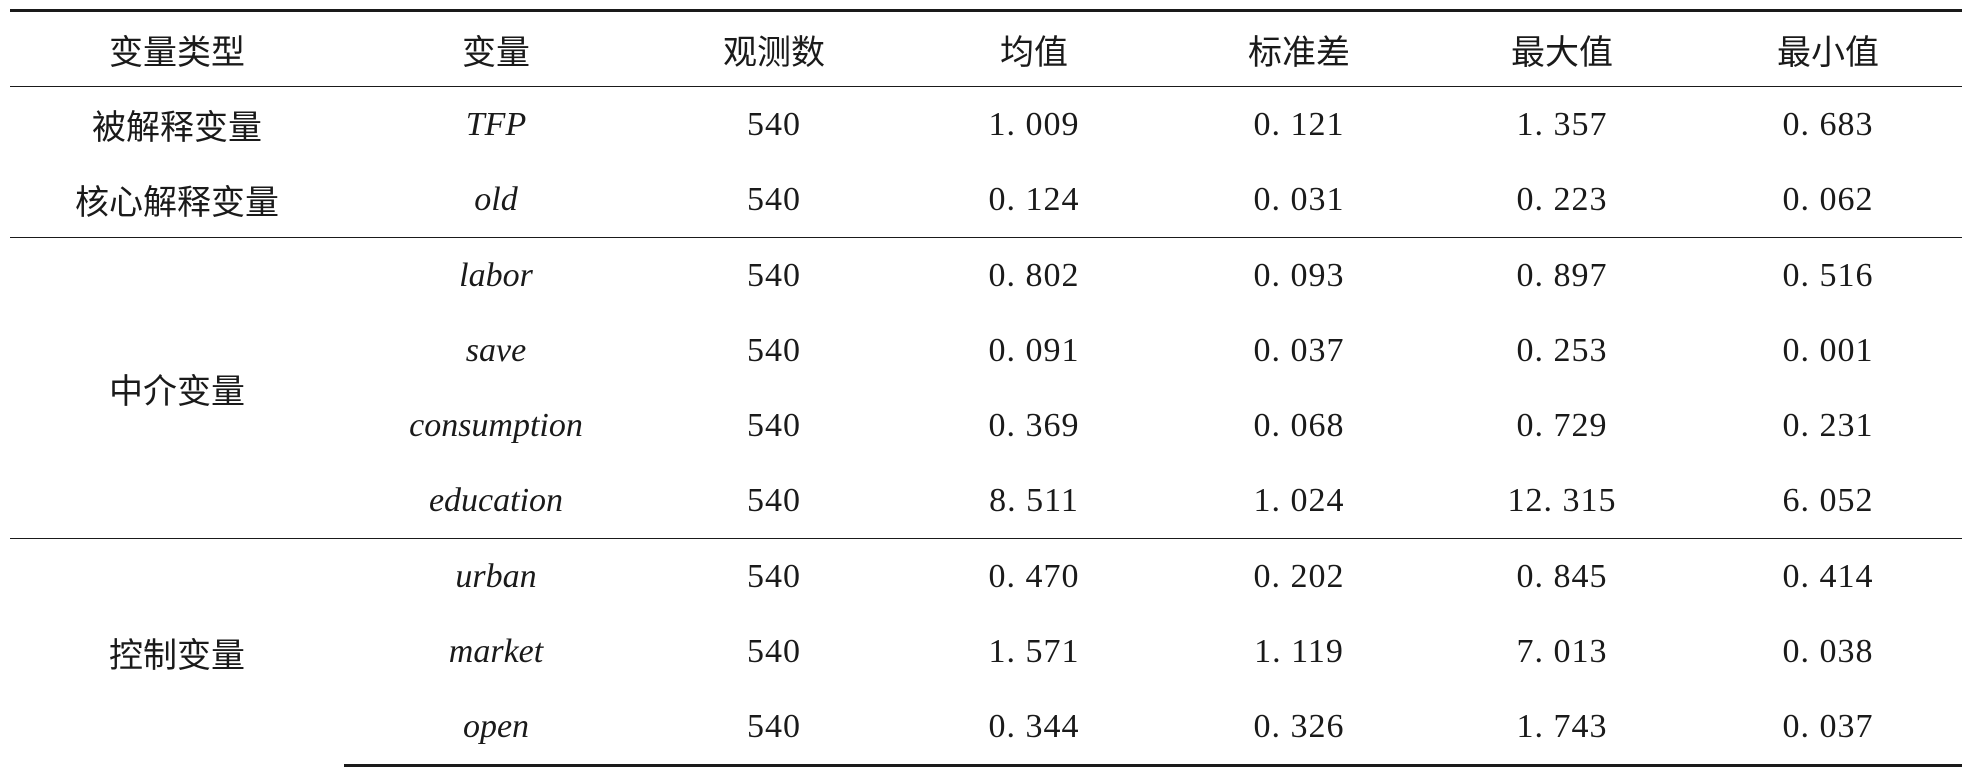 This screenshot has height=771, width=1971. Describe the element at coordinates (1299, 199) in the screenshot. I see `std-dev-cell: 0. 031` at that location.